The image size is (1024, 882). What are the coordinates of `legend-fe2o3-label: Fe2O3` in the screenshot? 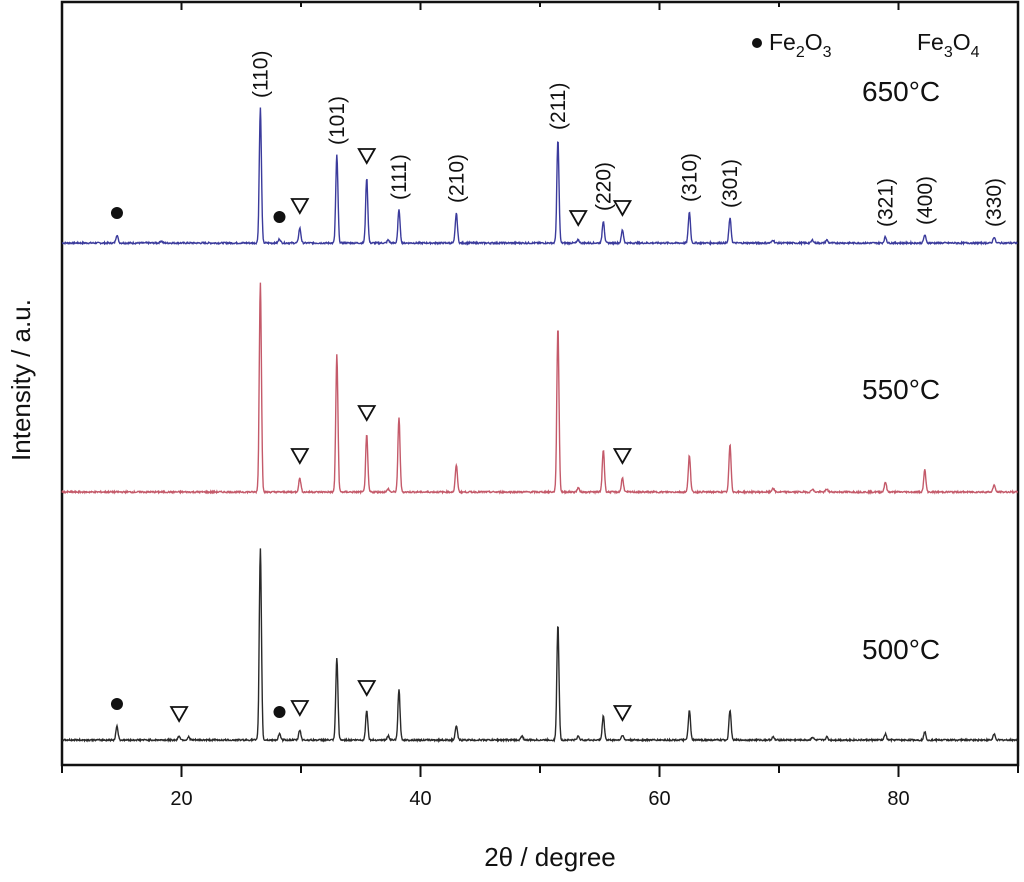 It's located at (800, 45).